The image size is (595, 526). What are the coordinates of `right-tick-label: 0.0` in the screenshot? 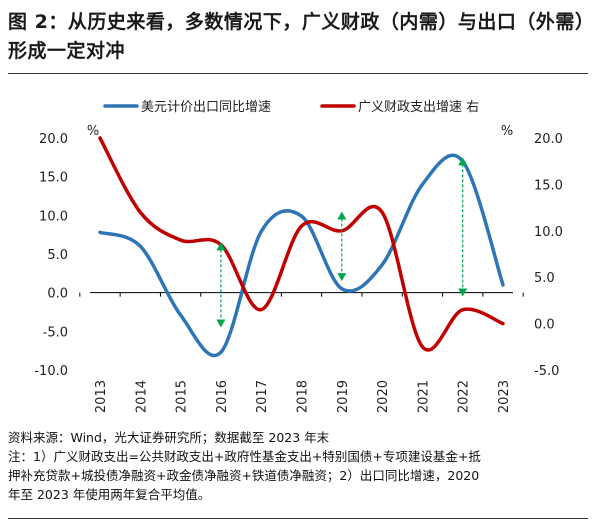 It's located at (544, 325).